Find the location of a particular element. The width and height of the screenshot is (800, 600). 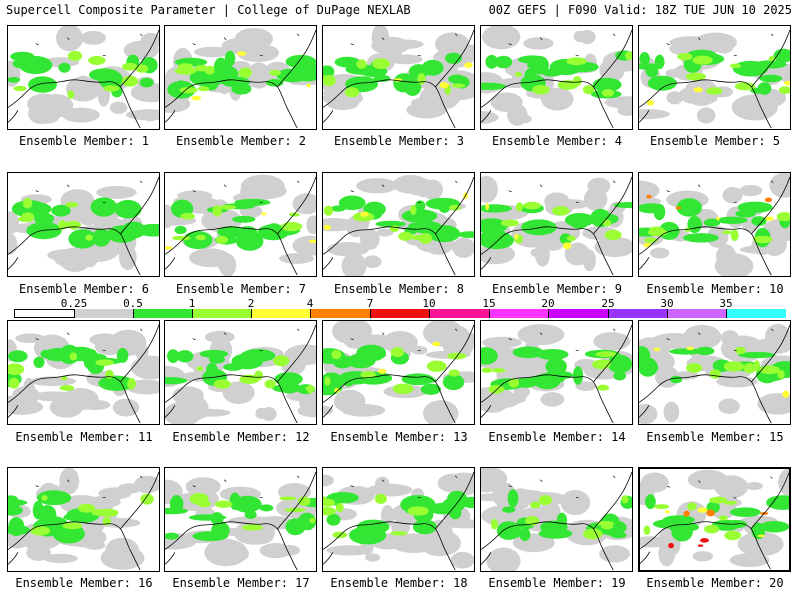

ensemble-member-label: Ensemble Member: 6 is located at coordinates (84, 289).